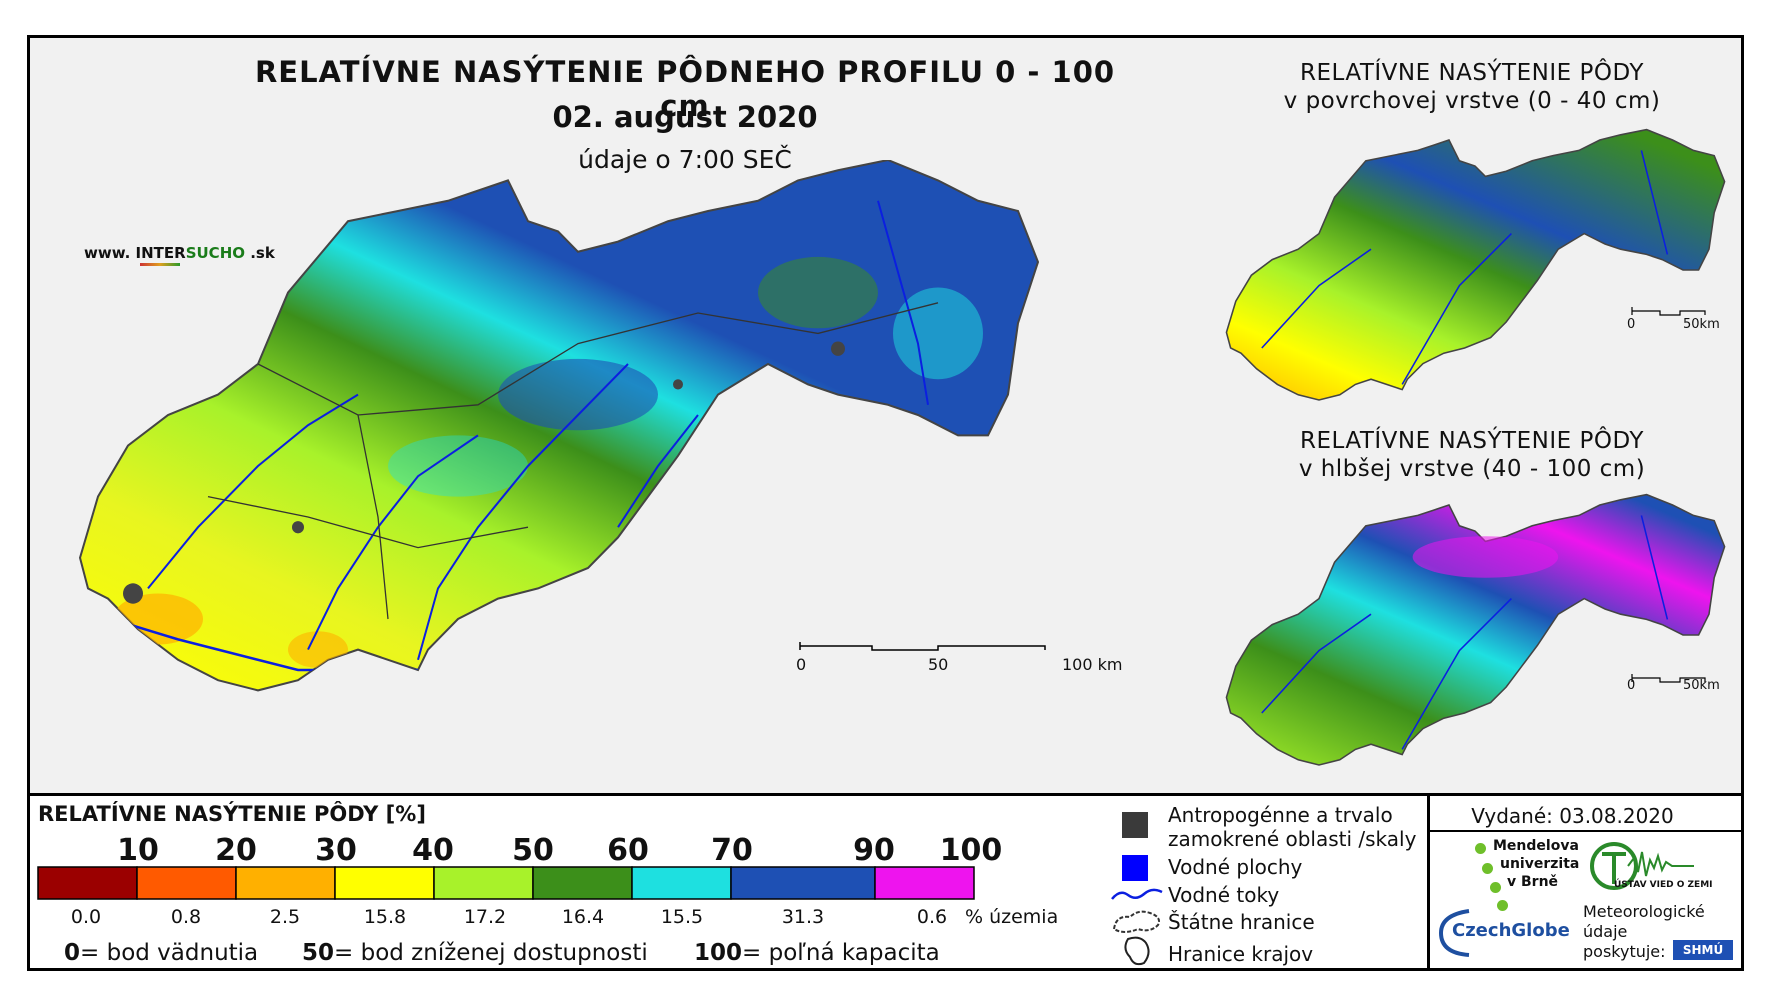 The image size is (1772, 1003). What do you see at coordinates (1540, 864) in the screenshot?
I see `mendel-line-2: univerzita` at bounding box center [1540, 864].